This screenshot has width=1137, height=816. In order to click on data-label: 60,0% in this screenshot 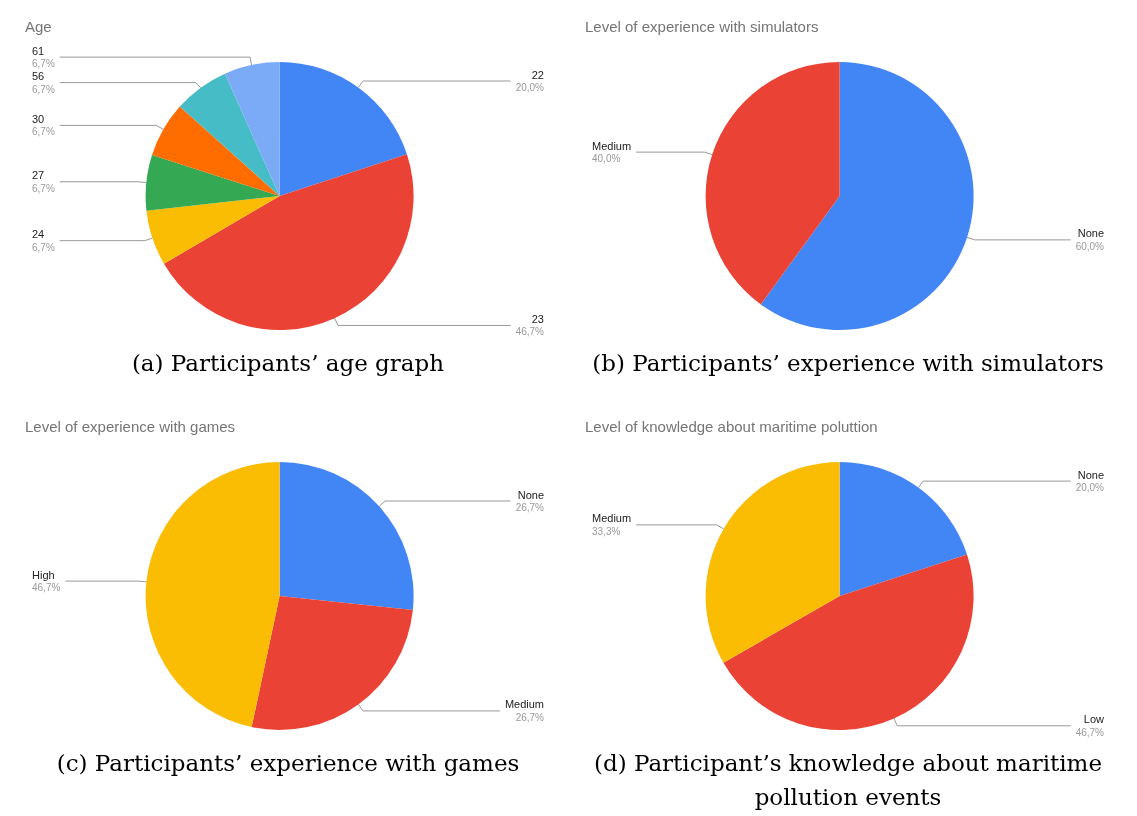, I will do `click(1090, 246)`.